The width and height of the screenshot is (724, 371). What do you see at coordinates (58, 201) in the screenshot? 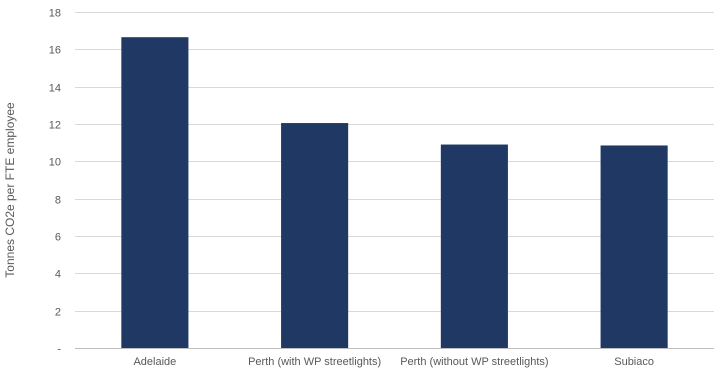
I see `y-tick-label: 8` at bounding box center [58, 201].